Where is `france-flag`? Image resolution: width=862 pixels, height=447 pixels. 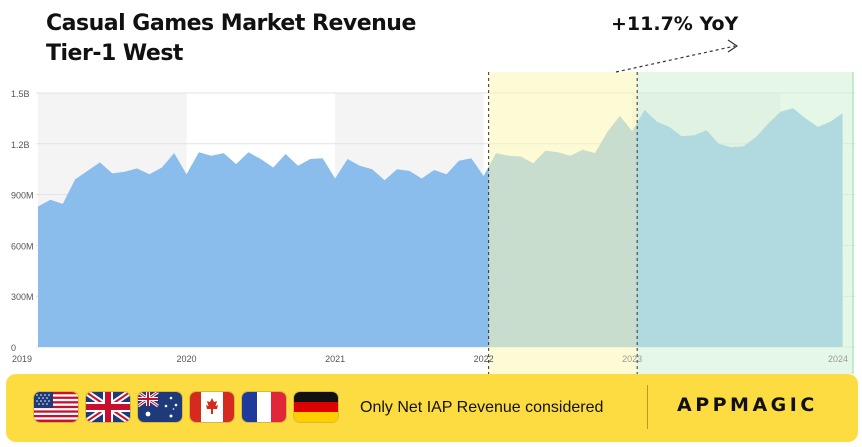
france-flag is located at coordinates (264, 407).